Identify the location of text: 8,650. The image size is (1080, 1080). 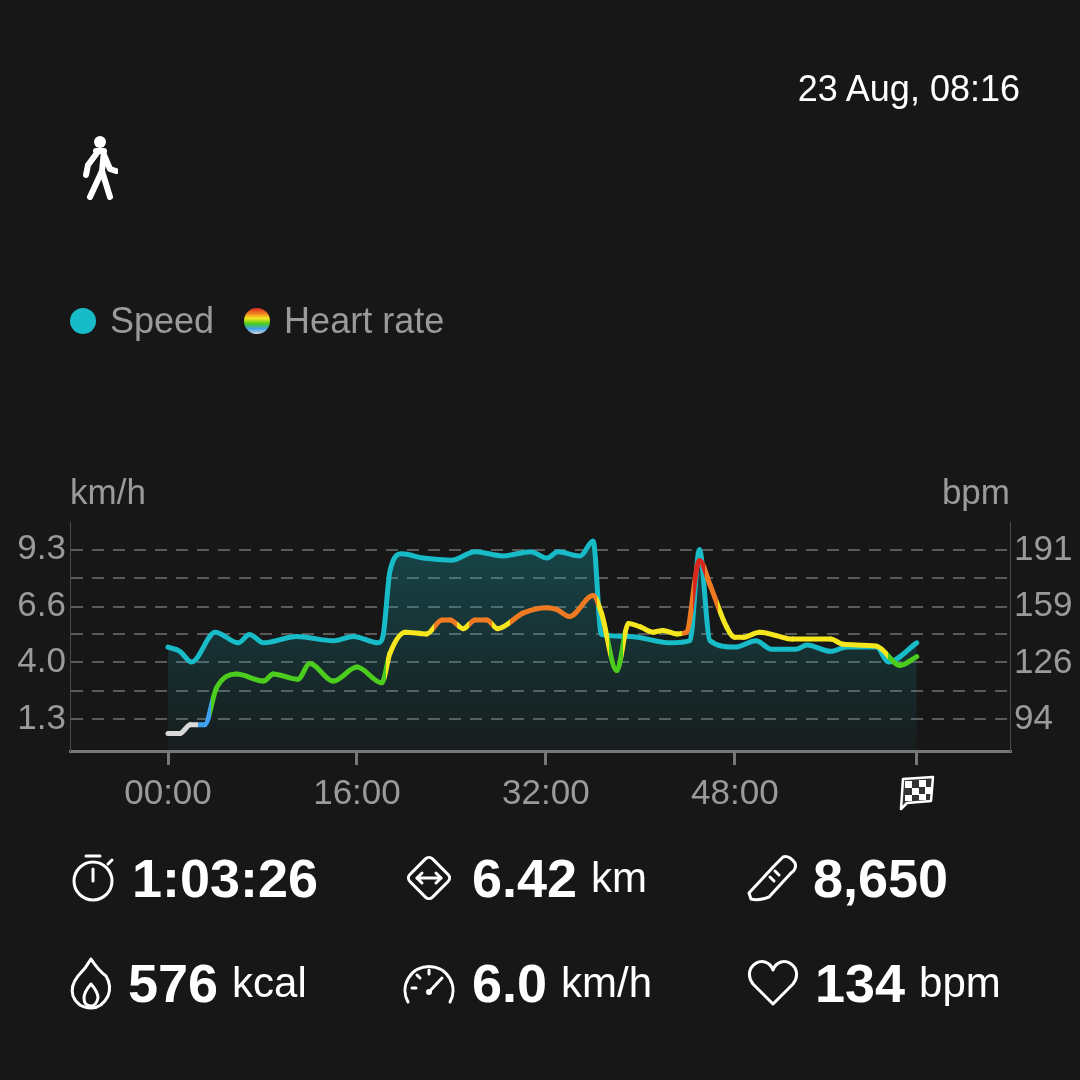
(881, 878).